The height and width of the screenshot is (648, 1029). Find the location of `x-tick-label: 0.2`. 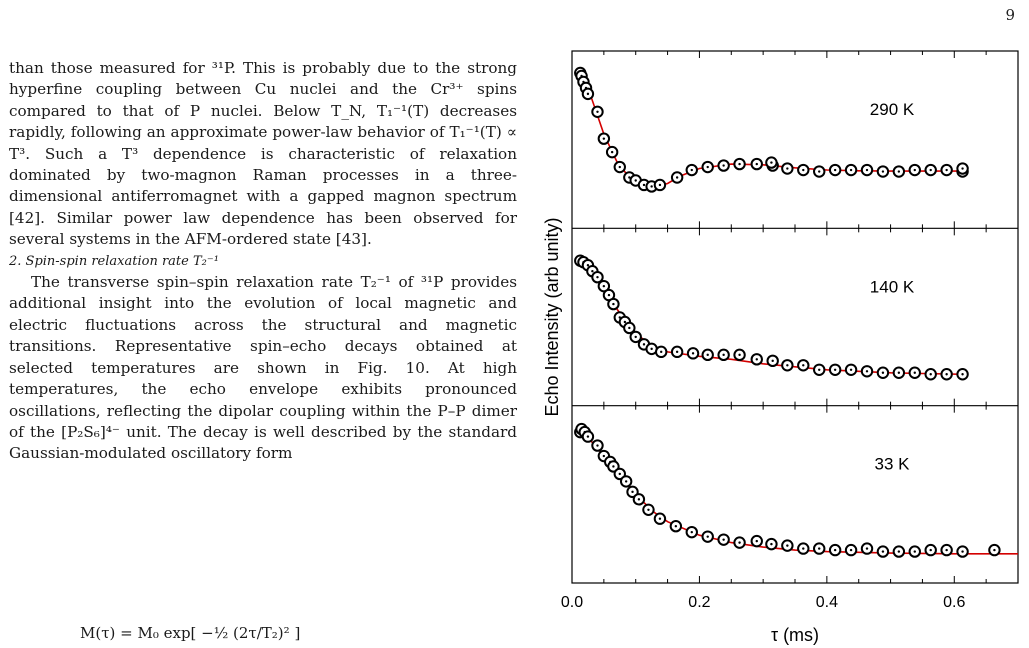

x-tick-label: 0.2 is located at coordinates (699, 602).